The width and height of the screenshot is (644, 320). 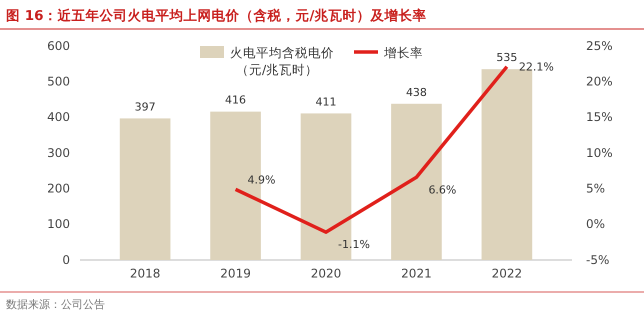 What do you see at coordinates (282, 61) in the screenshot?
I see `legend-label: 火电平均含税电价（元/兆瓦时）` at bounding box center [282, 61].